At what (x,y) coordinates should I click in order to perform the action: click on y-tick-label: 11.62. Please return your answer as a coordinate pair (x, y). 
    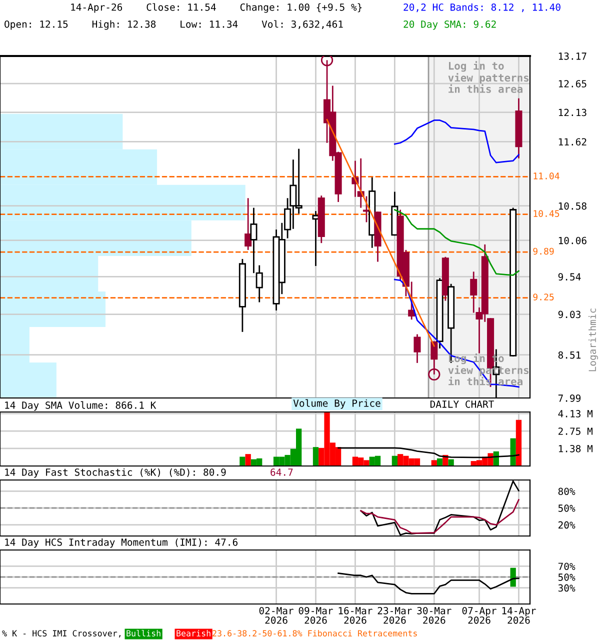
    Looking at the image, I should click on (572, 142).